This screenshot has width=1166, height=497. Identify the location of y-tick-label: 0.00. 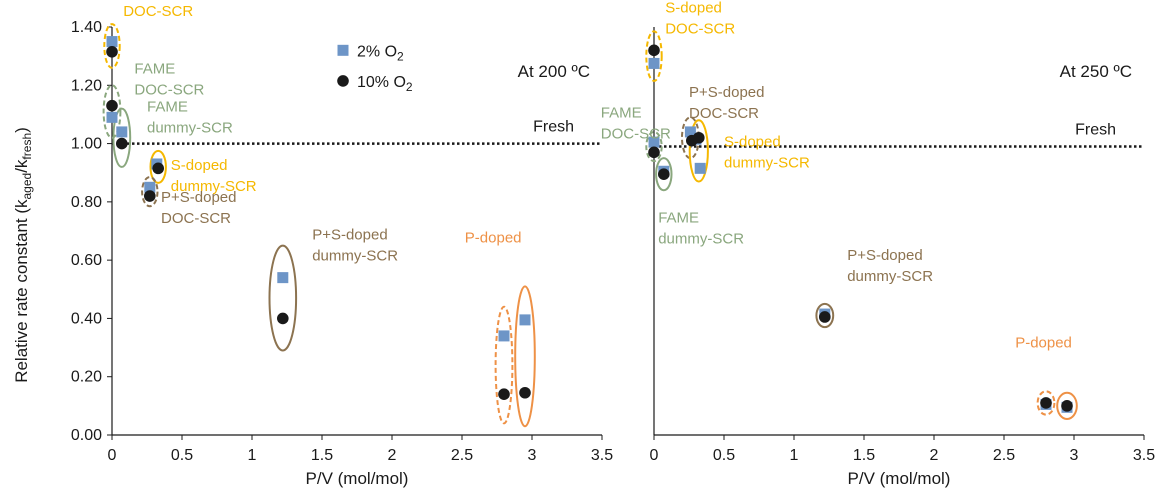
(86, 435).